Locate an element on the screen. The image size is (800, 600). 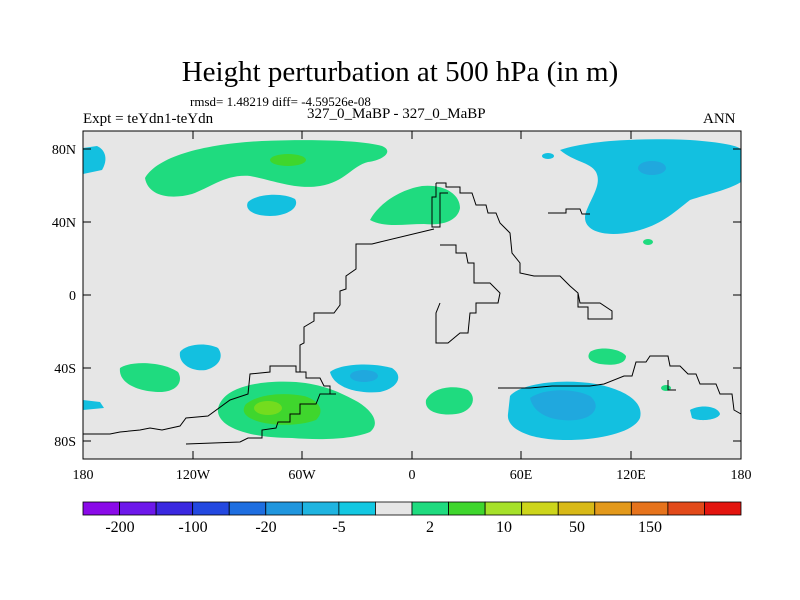
colorbar is located at coordinates (412, 508).